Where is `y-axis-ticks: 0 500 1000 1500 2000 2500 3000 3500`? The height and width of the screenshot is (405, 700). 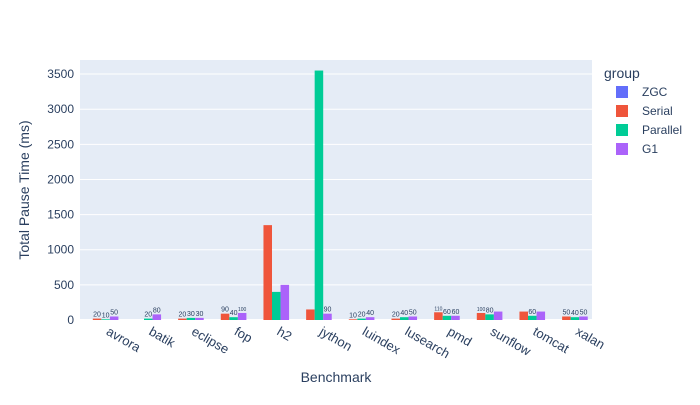 y-axis-ticks: 0 500 1000 1500 2000 2500 3000 3500 is located at coordinates (60, 197).